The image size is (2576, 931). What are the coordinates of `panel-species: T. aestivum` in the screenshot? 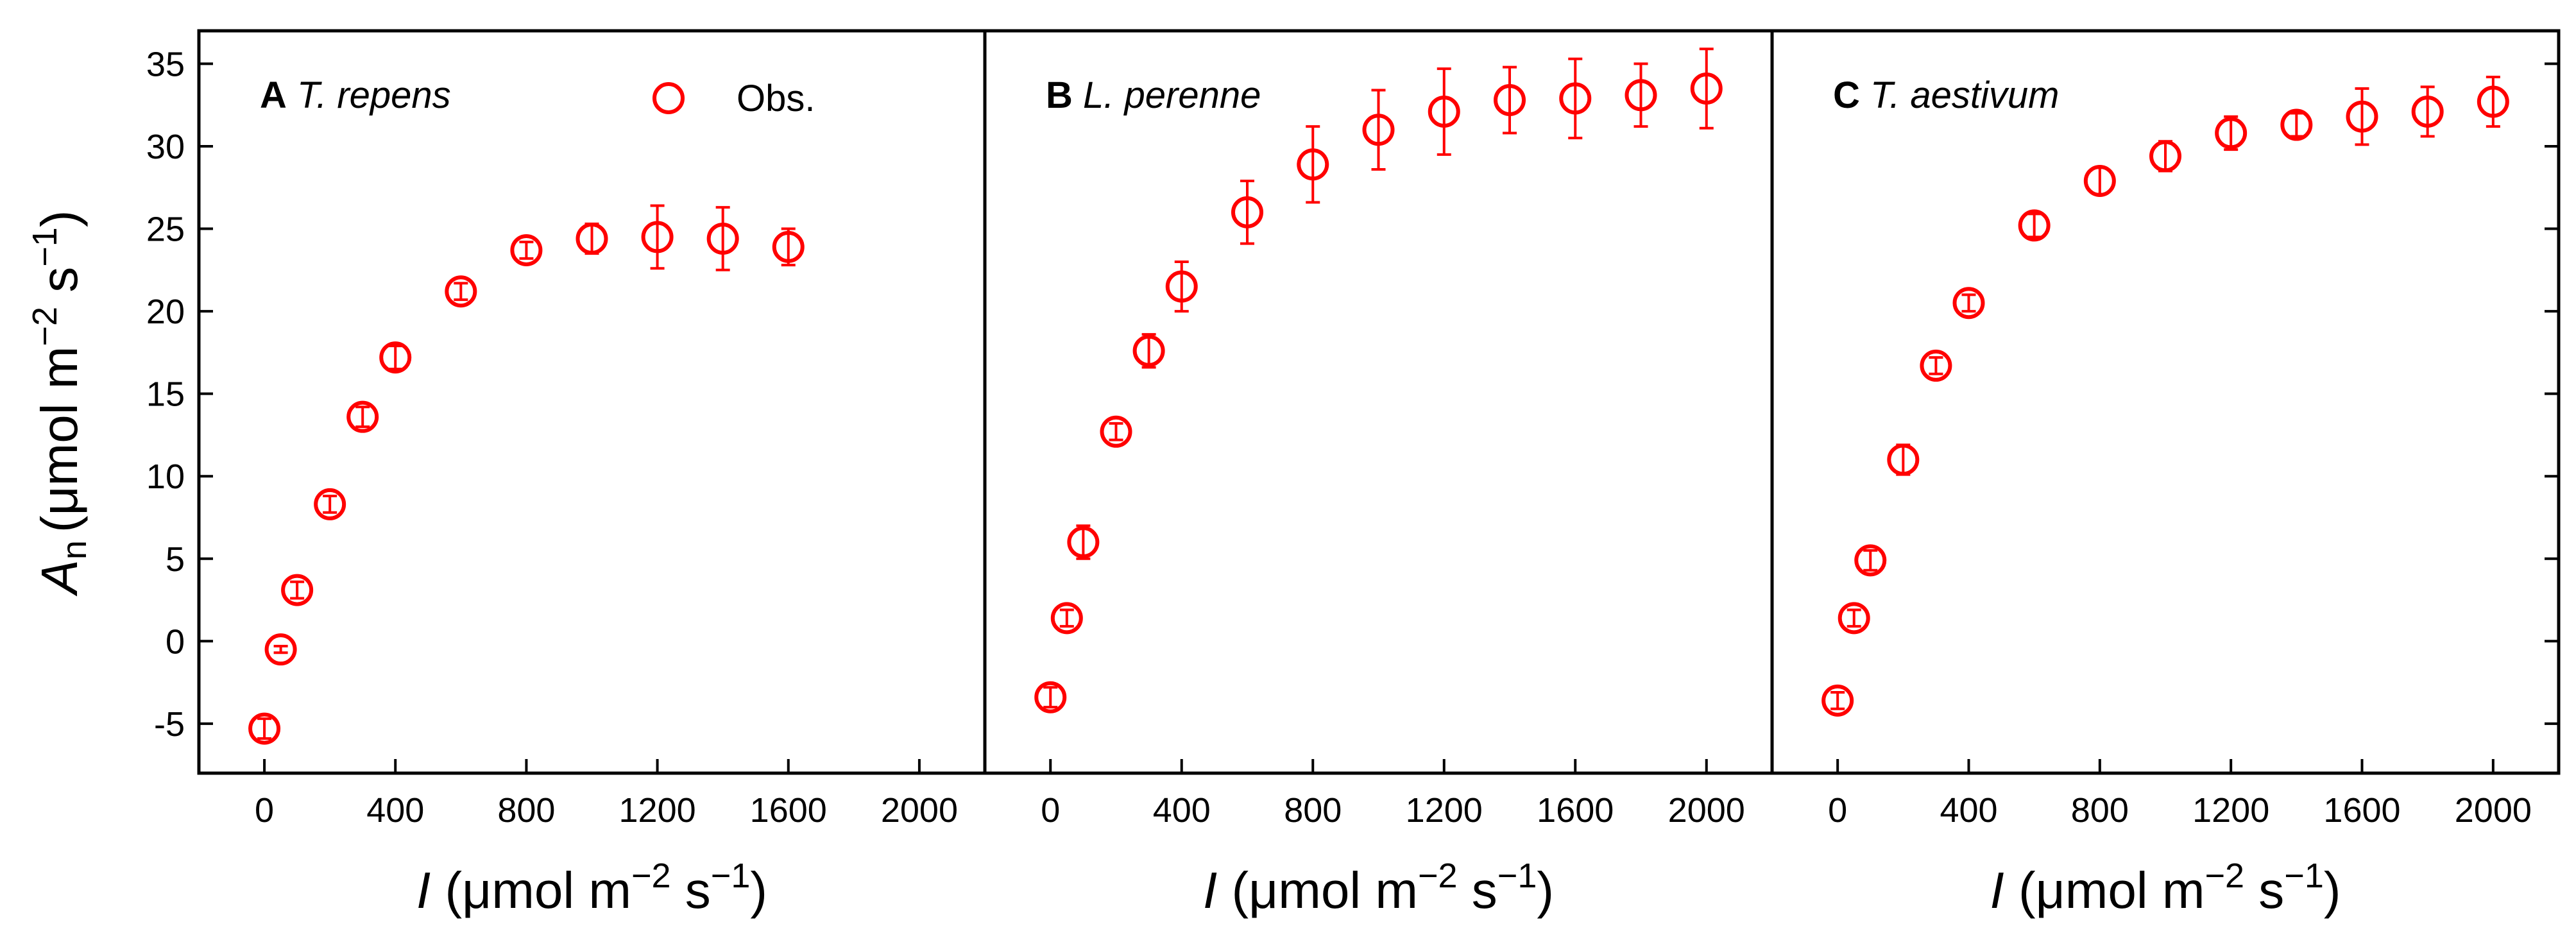 It's located at (1960, 95).